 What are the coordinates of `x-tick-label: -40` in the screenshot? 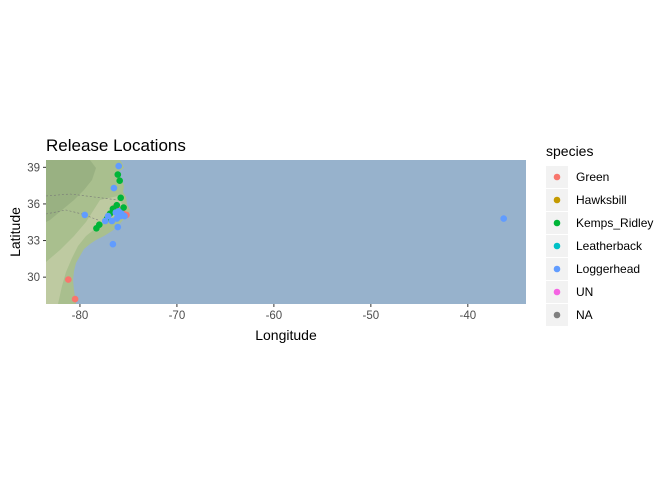 It's located at (468, 316).